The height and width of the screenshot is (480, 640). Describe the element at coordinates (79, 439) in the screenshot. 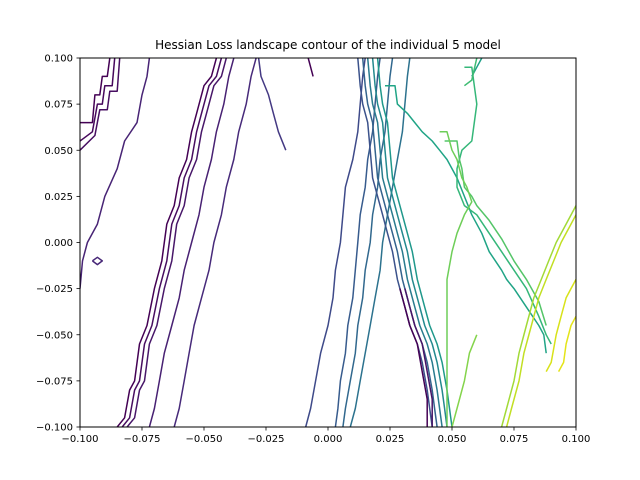

I see `x-tick-label: −0.100` at that location.